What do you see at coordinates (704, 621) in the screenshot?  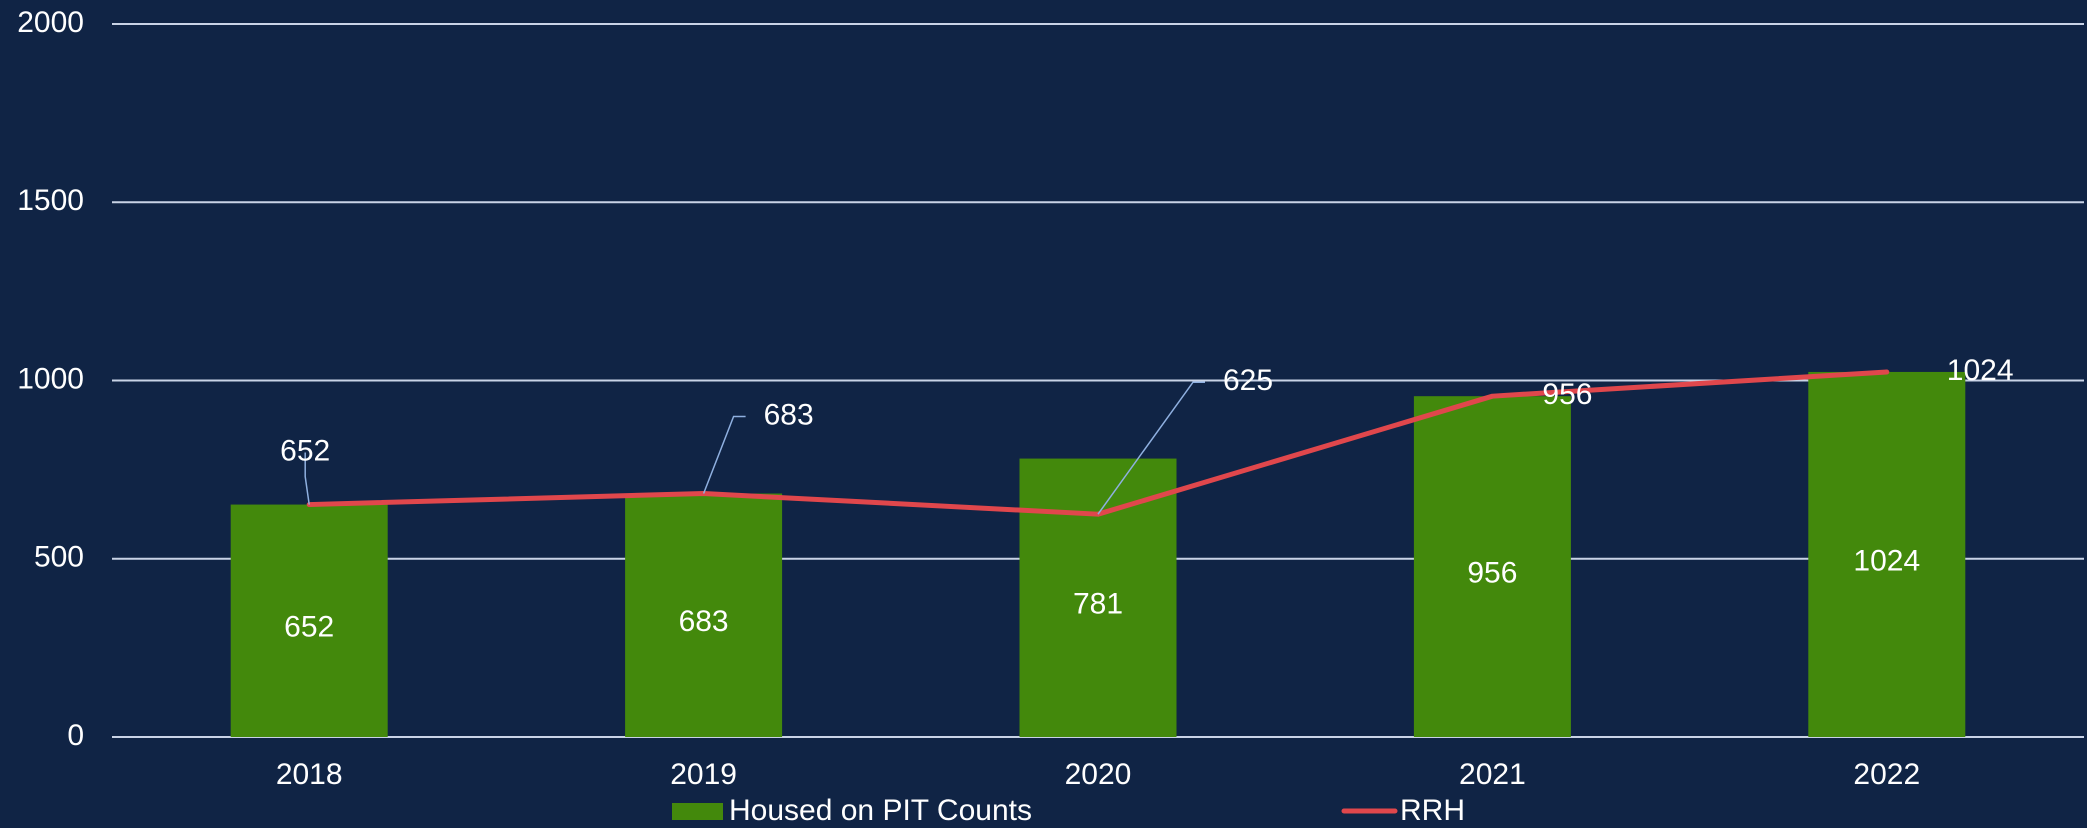 I see `bar-value-label: 683` at bounding box center [704, 621].